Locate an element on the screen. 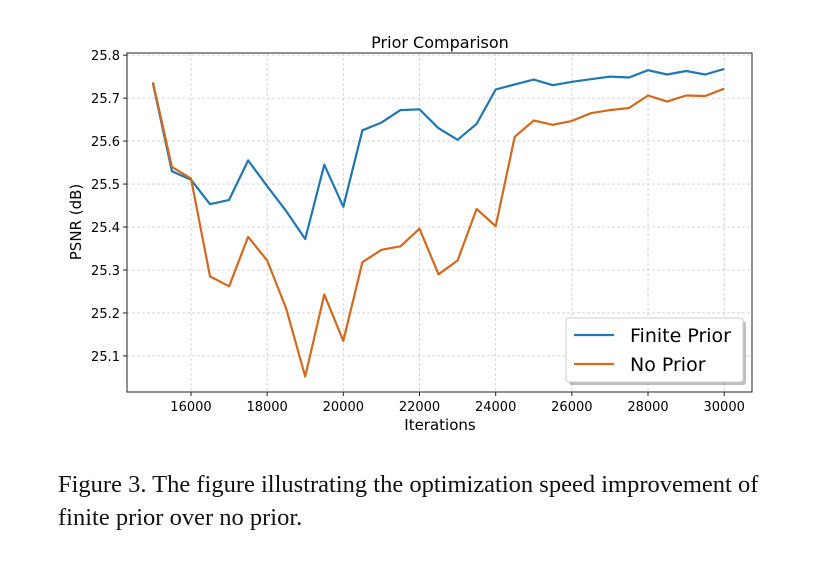 Image resolution: width=825 pixels, height=565 pixels. x-axis-label: Iterations is located at coordinates (440, 425).